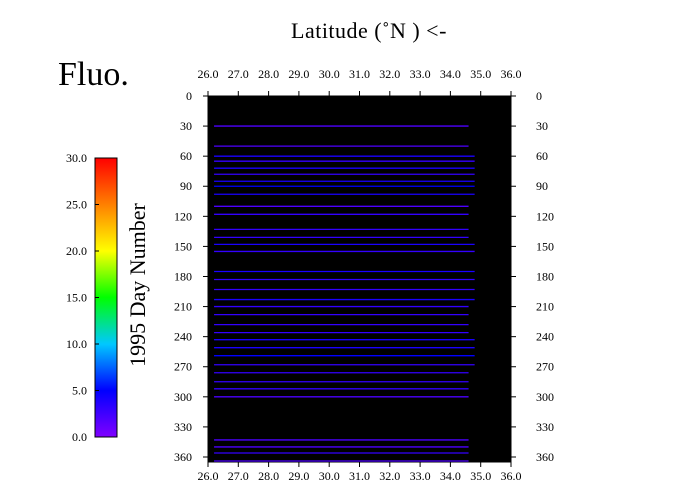 The image size is (700, 500). Describe the element at coordinates (93, 74) in the screenshot. I see `chart-title: Fluo.` at that location.